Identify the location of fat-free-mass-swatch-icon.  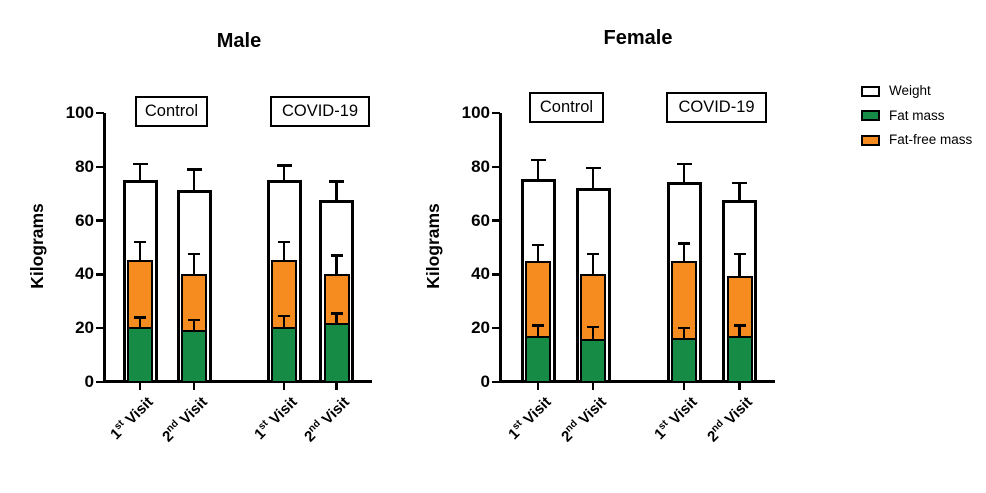
(870, 140).